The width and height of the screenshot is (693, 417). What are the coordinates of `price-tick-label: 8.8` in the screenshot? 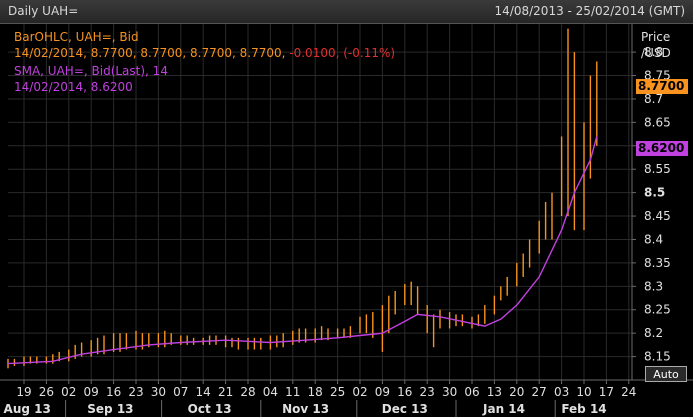 It's located at (653, 52).